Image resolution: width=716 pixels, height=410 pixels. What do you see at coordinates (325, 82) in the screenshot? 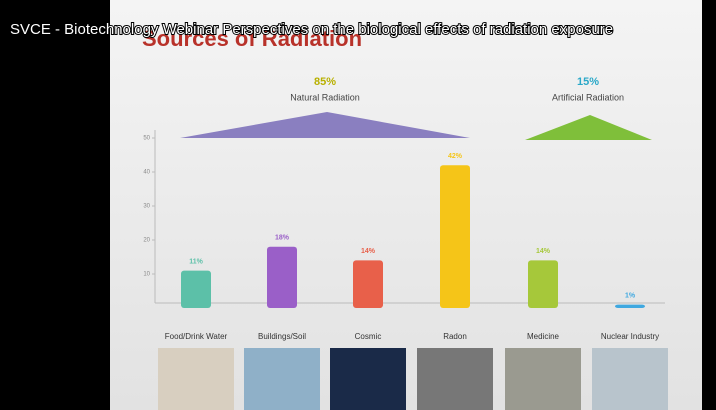
I see `group-share: 85%` at bounding box center [325, 82].